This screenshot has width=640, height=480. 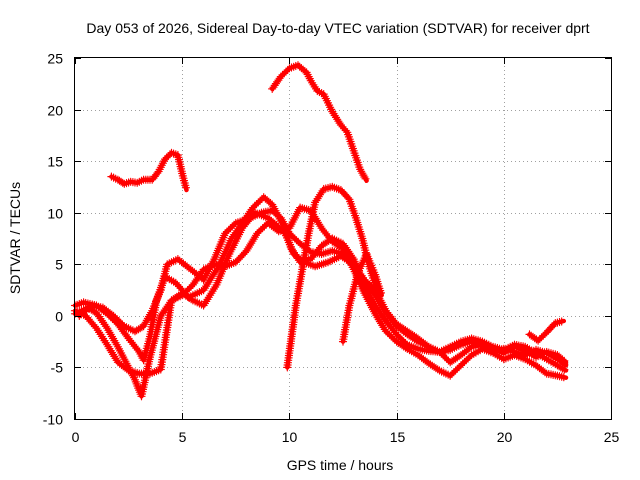 I want to click on y-tick-label: -5, so click(x=57, y=368).